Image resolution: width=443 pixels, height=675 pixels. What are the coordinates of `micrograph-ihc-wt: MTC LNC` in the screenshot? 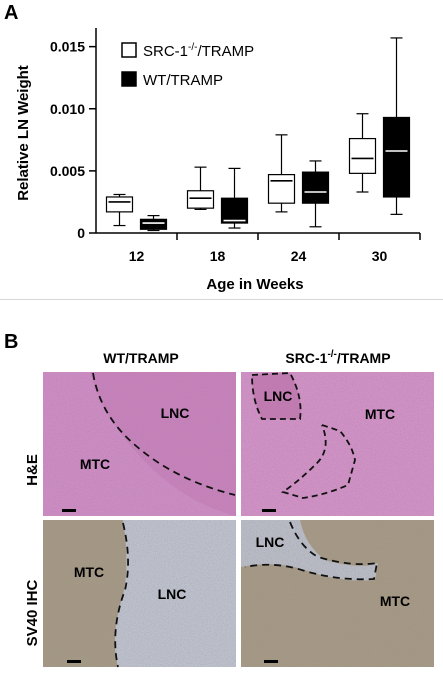 It's located at (139, 594).